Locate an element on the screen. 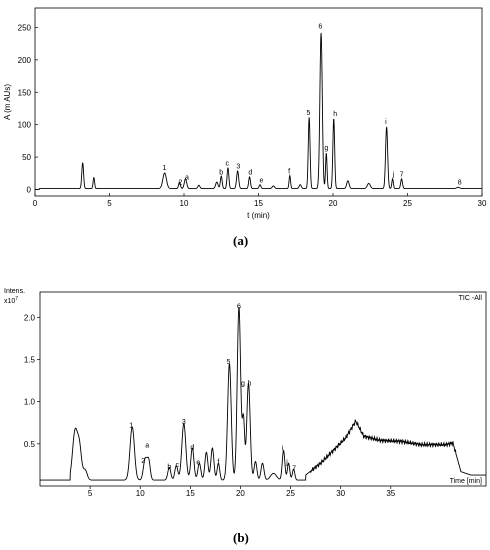 This screenshot has width=490, height=550. y-tick-label: 0 is located at coordinates (29, 190).